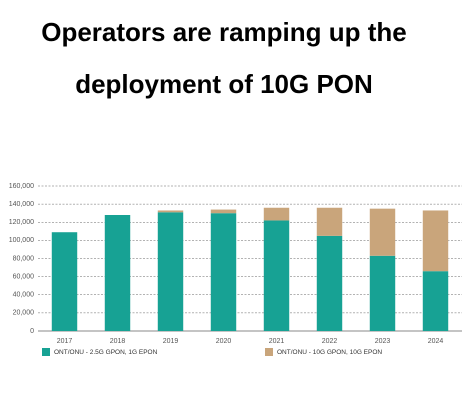 This screenshot has width=464, height=400. Describe the element at coordinates (277, 341) in the screenshot. I see `x-tick-label: 2021` at that location.